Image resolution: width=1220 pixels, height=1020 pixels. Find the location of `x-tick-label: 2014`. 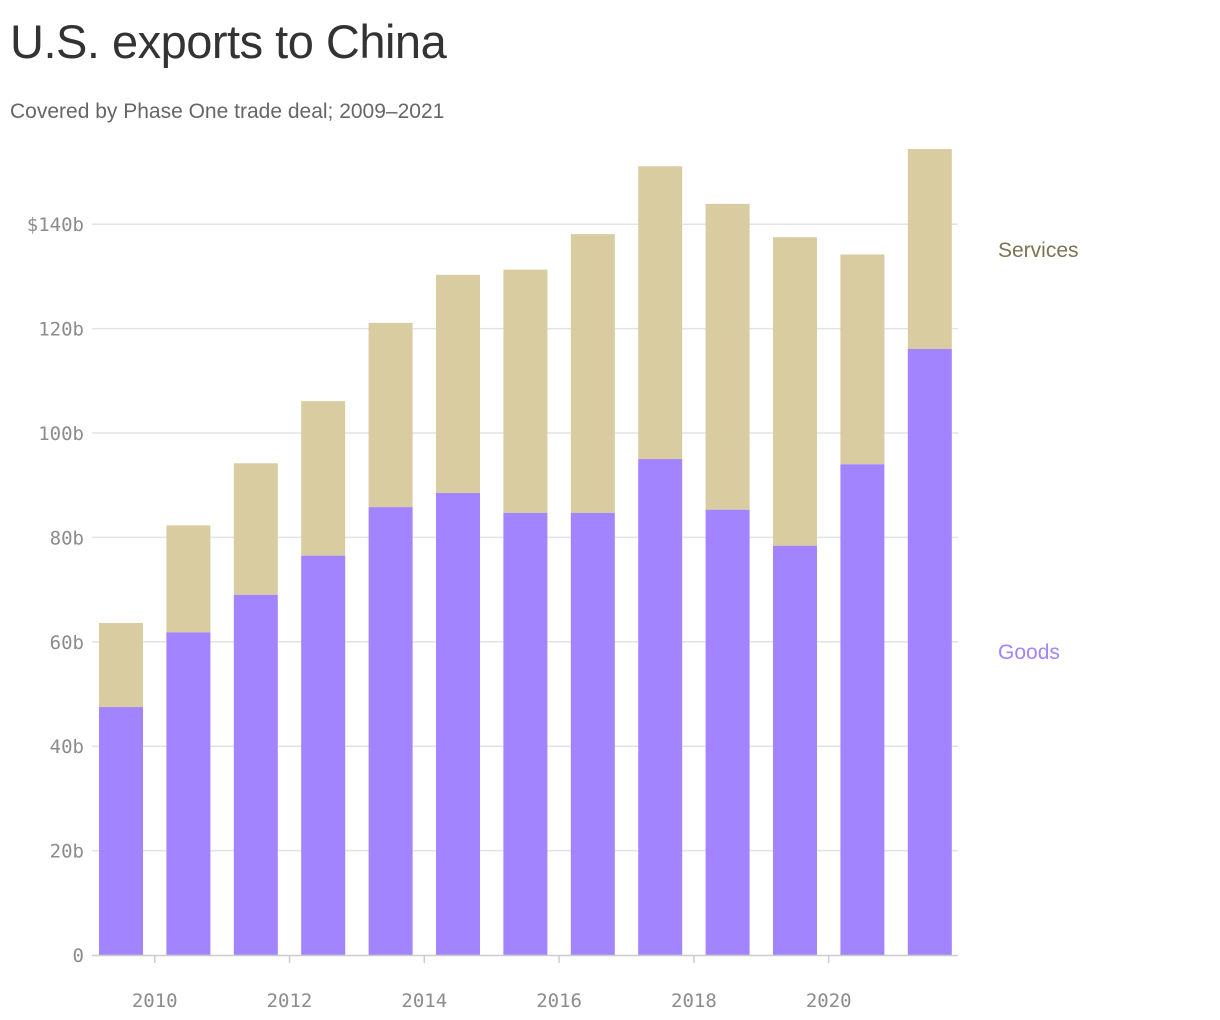

x-tick-label: 2014 is located at coordinates (424, 1001).